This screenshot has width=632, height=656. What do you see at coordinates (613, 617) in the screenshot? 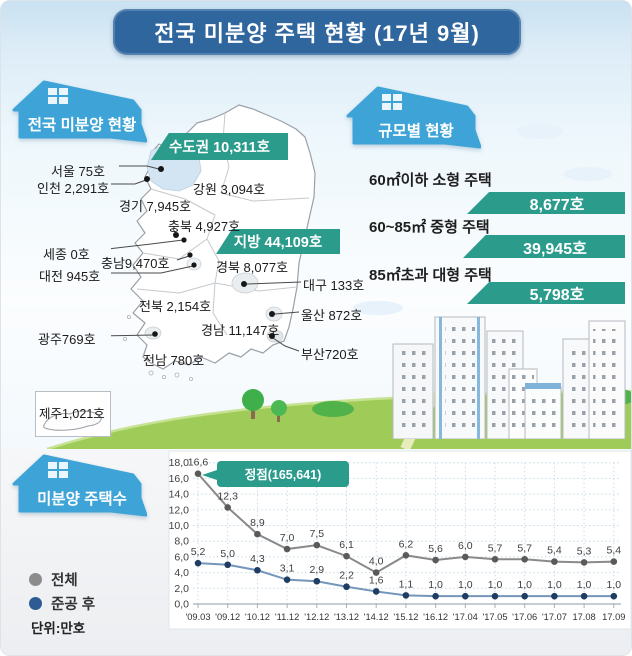
I see `svg-text: 17.09` at bounding box center [613, 617].